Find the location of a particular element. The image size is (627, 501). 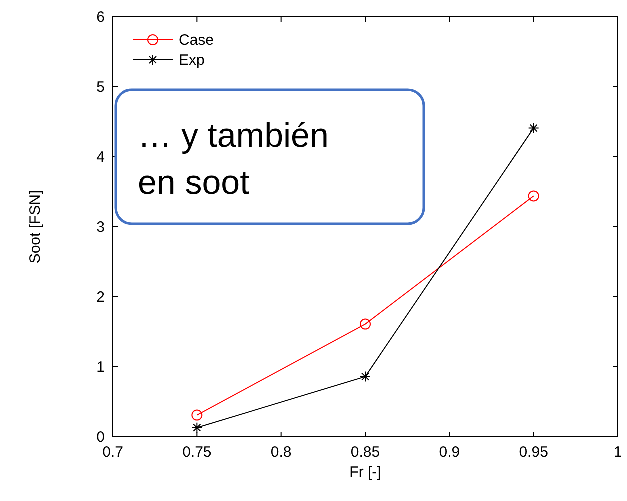

x-tick-label: 0.7 is located at coordinates (113, 452).